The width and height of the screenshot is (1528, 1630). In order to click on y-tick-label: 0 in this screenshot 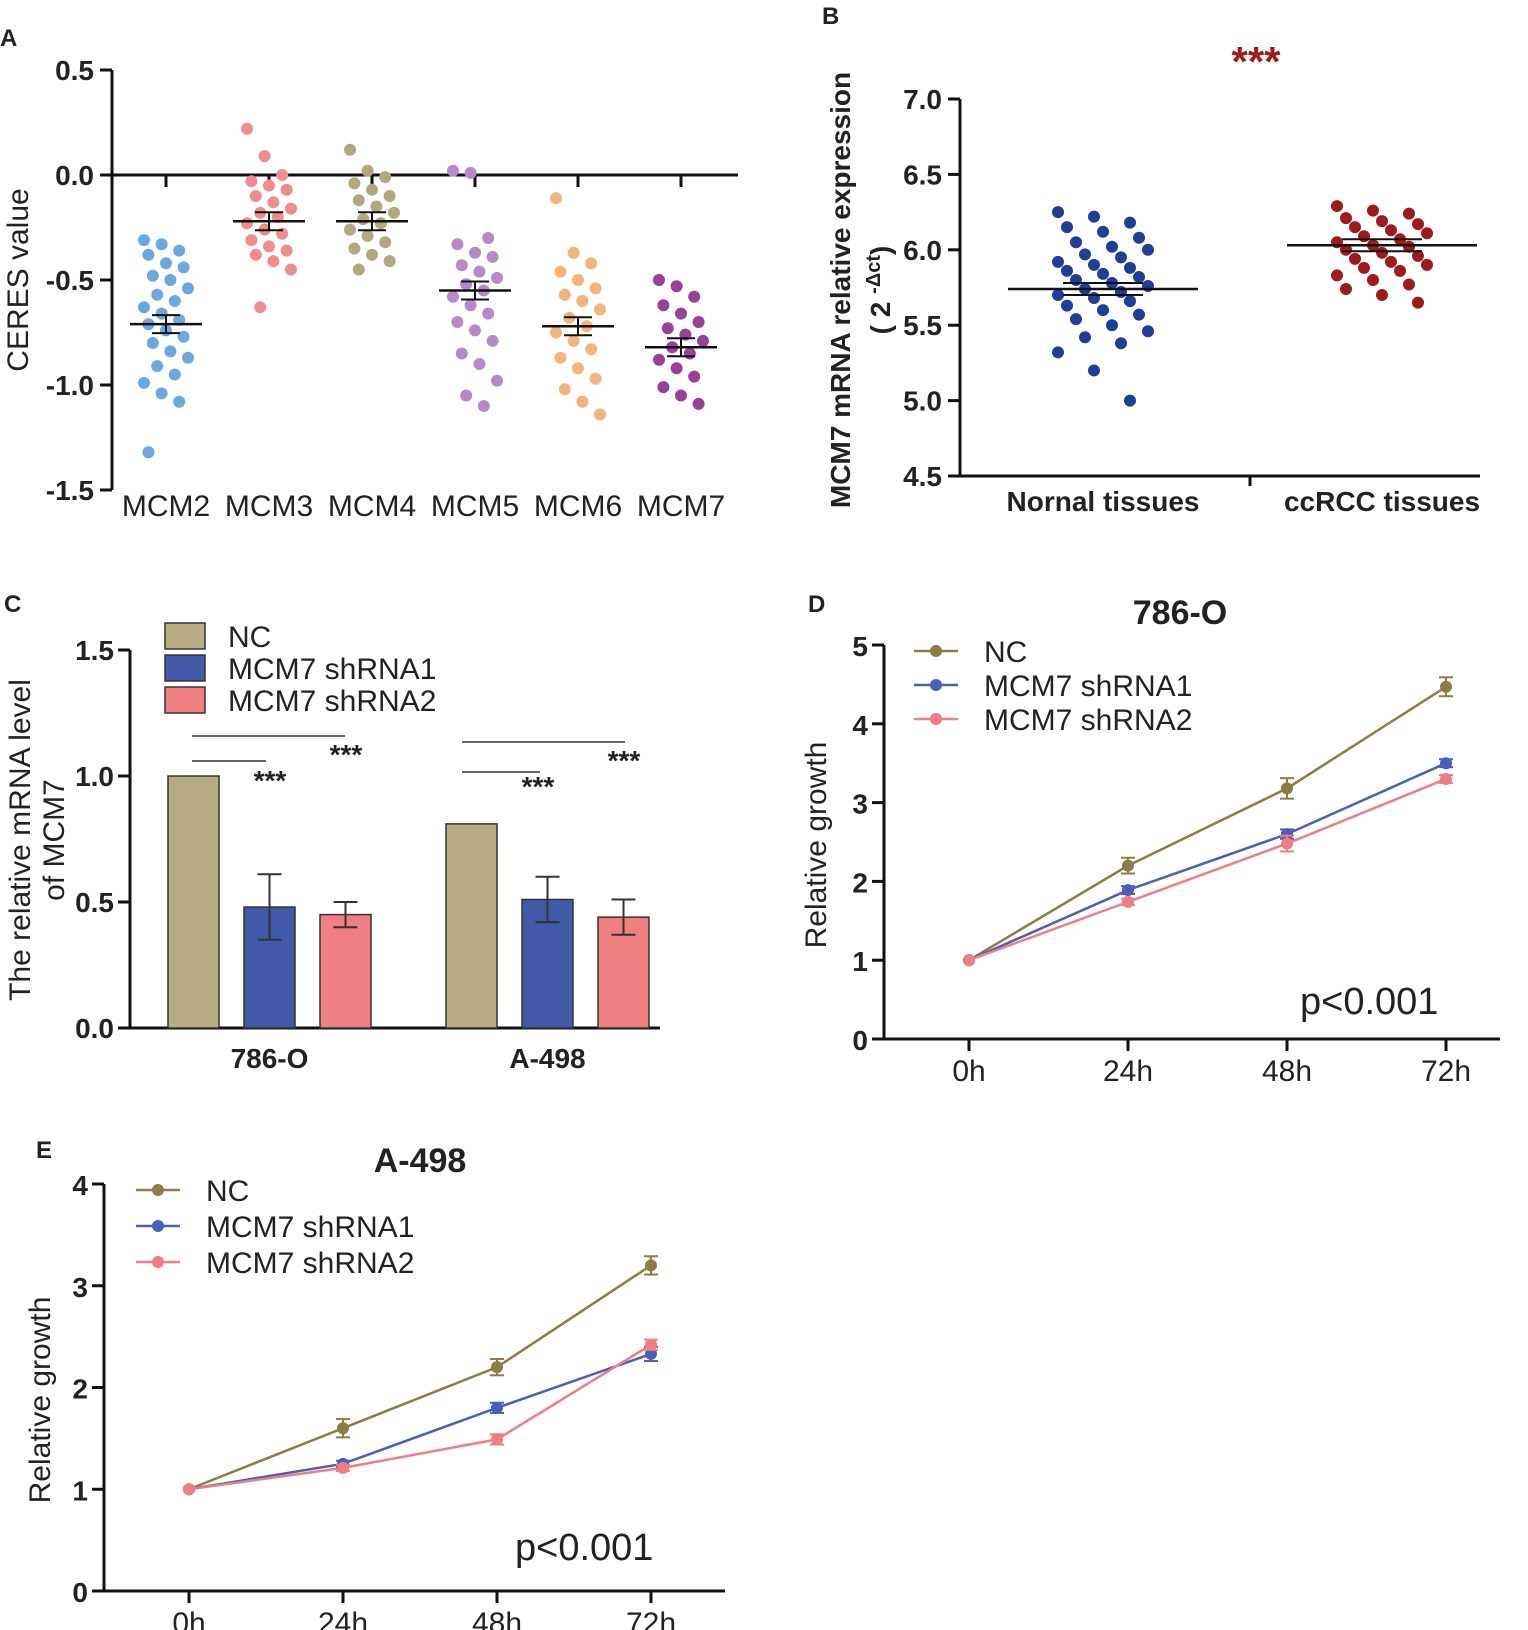, I will do `click(80, 1592)`.